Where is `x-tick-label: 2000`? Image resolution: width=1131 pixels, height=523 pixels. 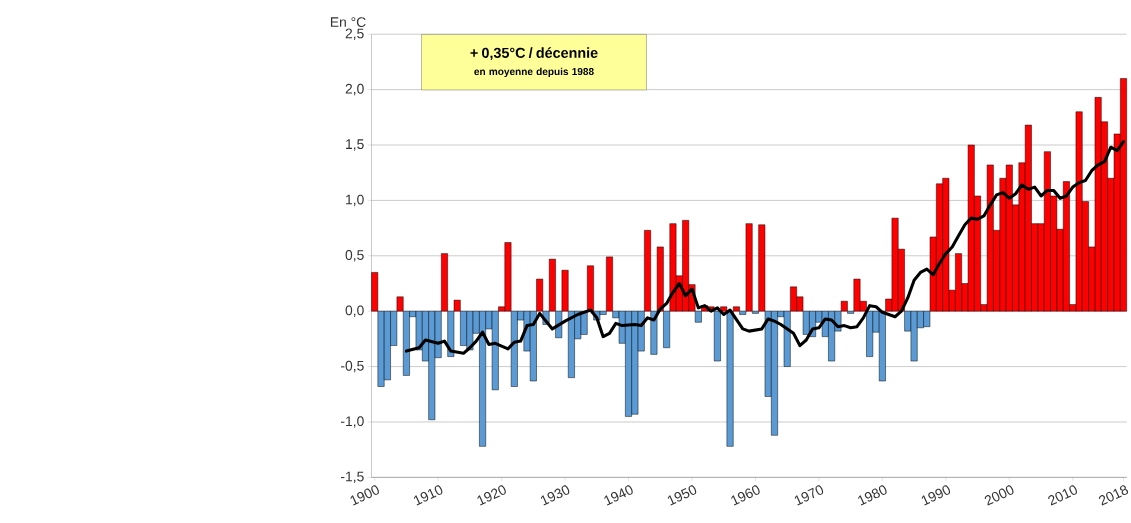 x-tick-label: 2000 is located at coordinates (999, 495).